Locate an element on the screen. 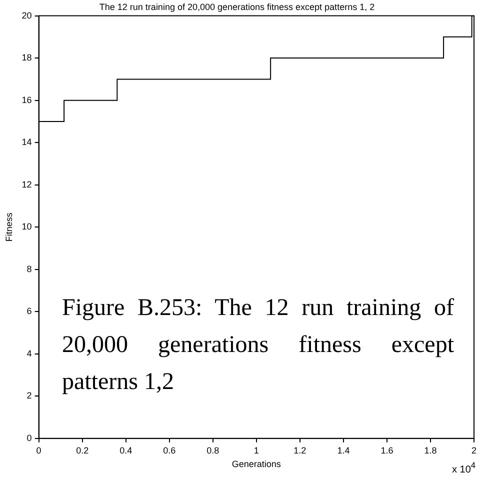 The height and width of the screenshot is (482, 480). y-tick-label: 20 is located at coordinates (27, 15).